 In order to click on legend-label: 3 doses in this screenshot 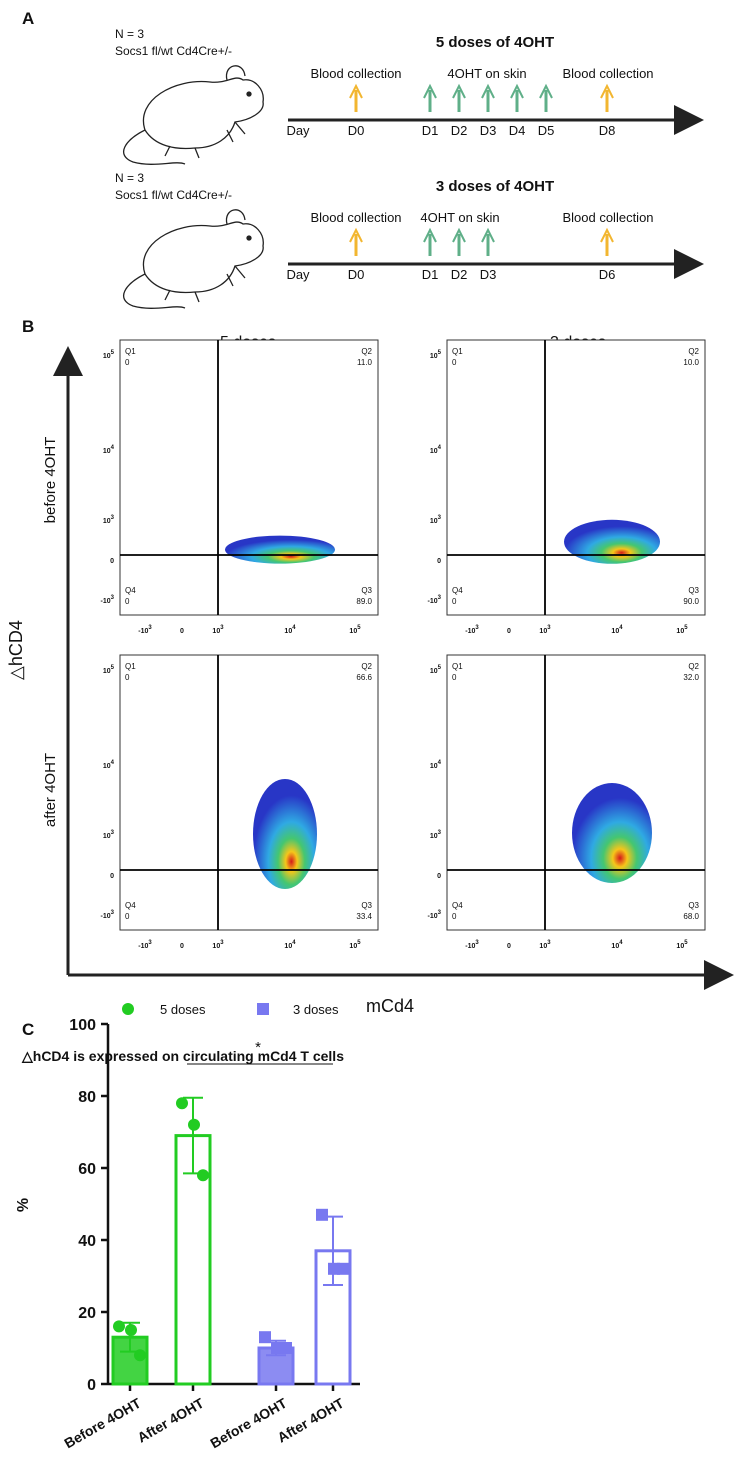, I will do `click(316, 1009)`.